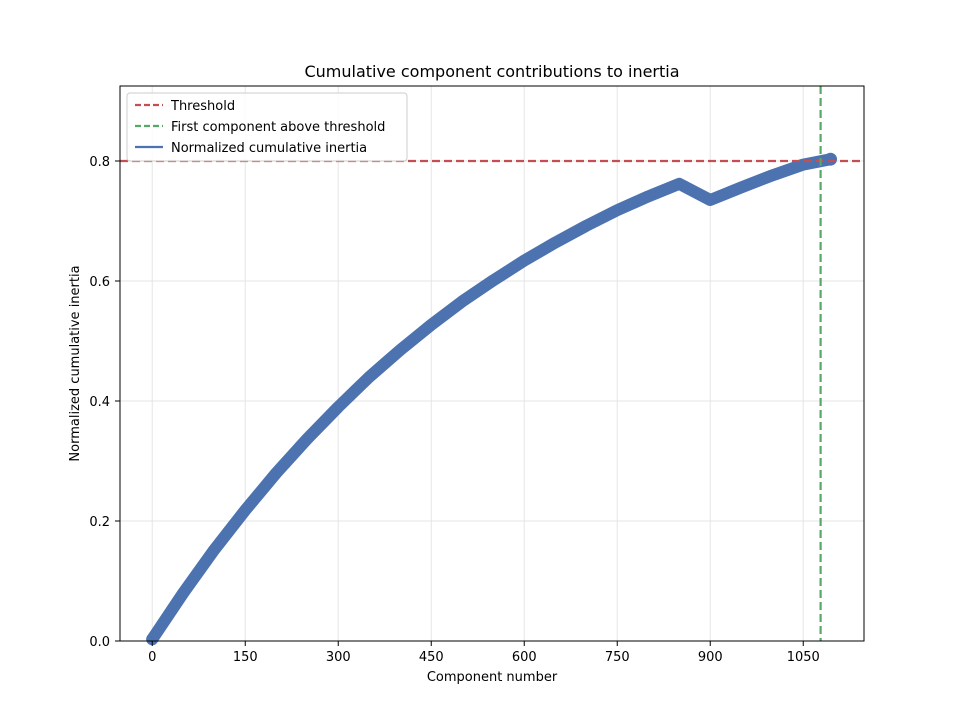 This screenshot has height=720, width=960. What do you see at coordinates (99, 522) in the screenshot?
I see `y-tick-label: 0.2` at bounding box center [99, 522].